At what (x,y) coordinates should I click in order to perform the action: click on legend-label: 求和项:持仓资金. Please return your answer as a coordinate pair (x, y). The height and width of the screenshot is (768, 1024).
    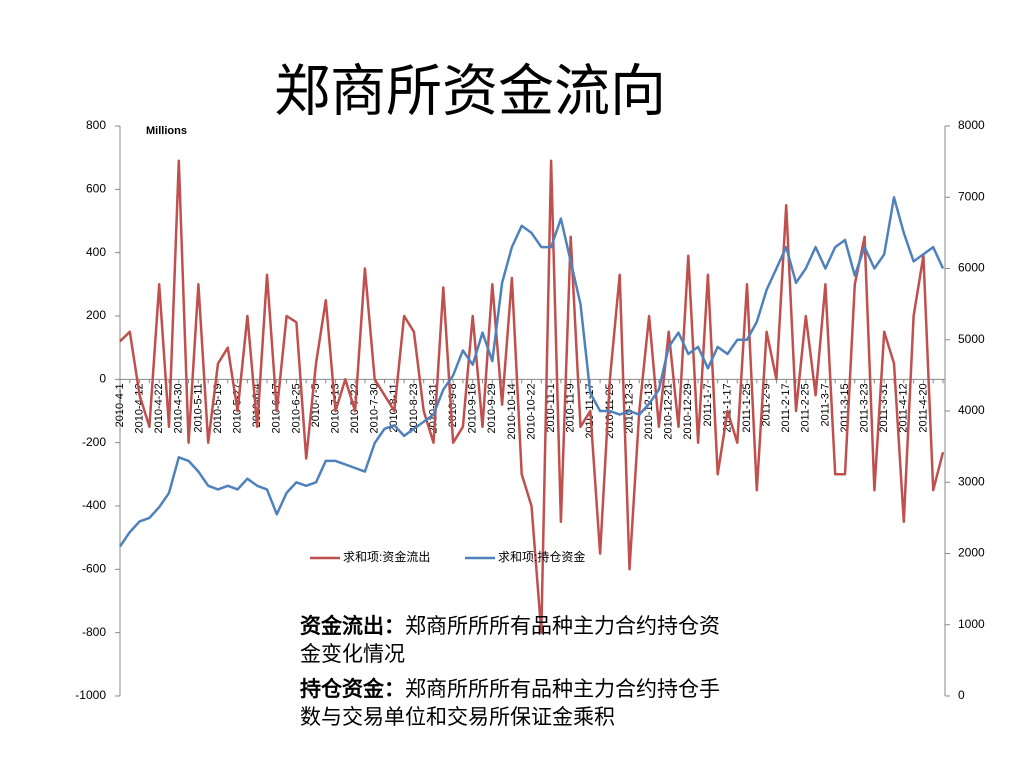
    Looking at the image, I should click on (541, 556).